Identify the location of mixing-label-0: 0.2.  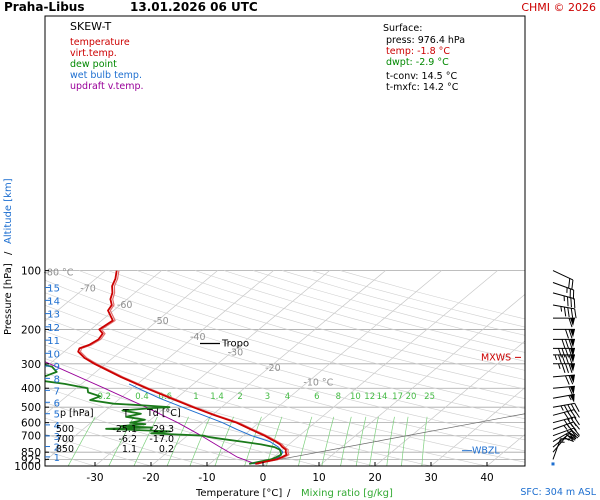
(105, 397).